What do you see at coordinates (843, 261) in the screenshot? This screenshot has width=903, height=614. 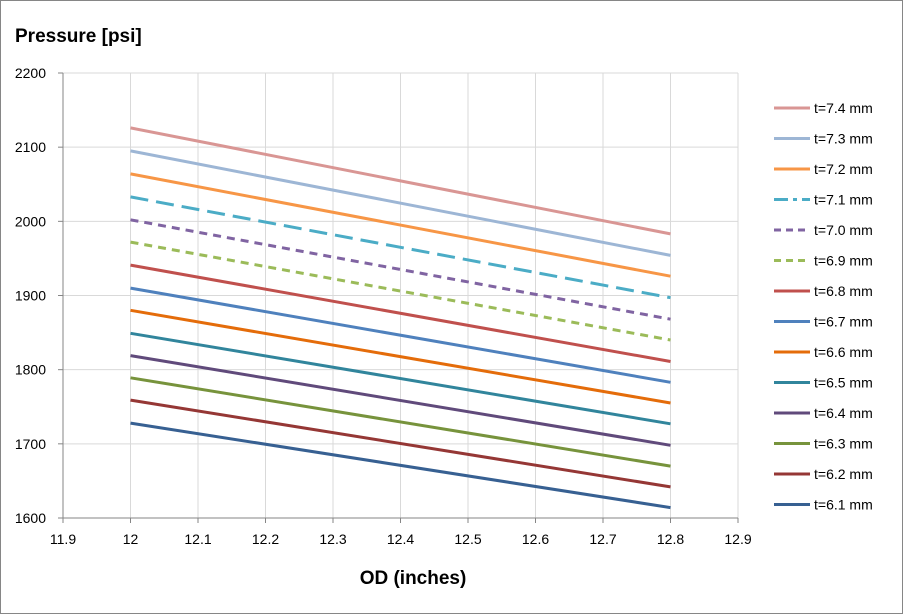 I see `legend-label: t=6.9 mm` at bounding box center [843, 261].